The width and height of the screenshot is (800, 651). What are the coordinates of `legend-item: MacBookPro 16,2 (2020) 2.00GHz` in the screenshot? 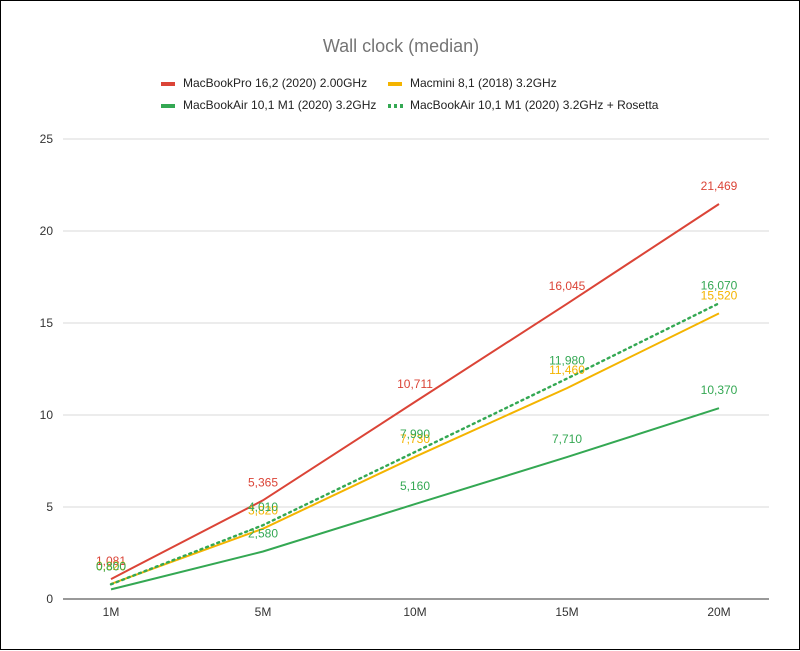 It's located at (264, 83).